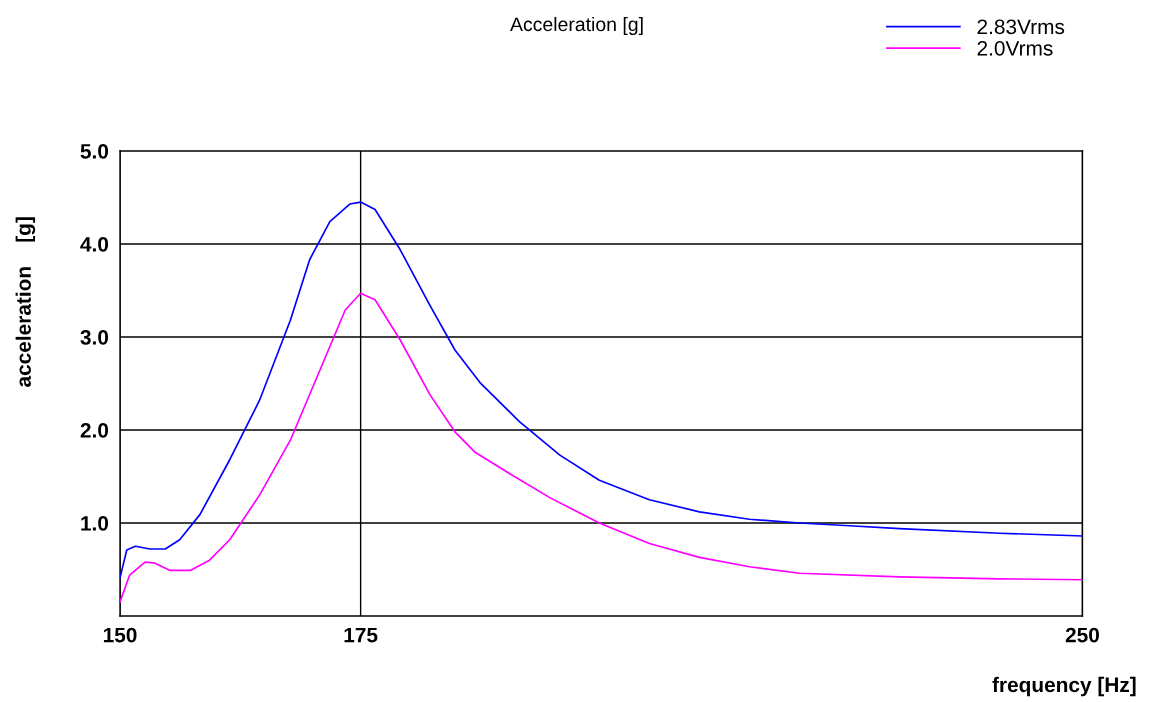 The image size is (1154, 702). I want to click on x-tick-label: 250, so click(1082, 635).